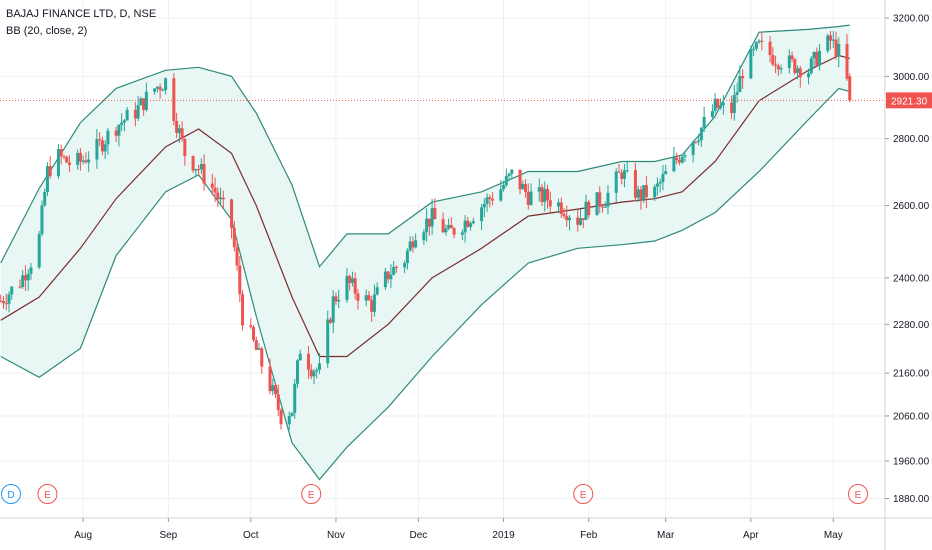  What do you see at coordinates (911, 19) in the screenshot?
I see `y-tick-label: 3200.00` at bounding box center [911, 19].